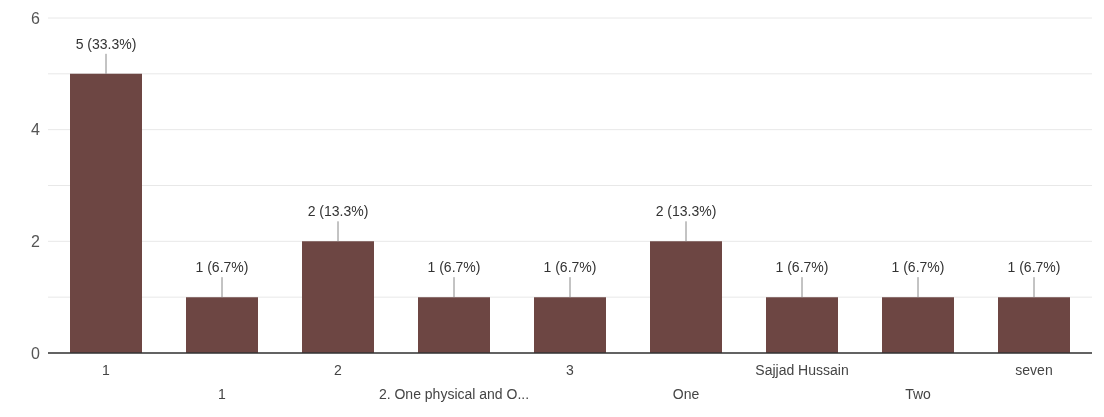 This screenshot has height=417, width=1104. Describe the element at coordinates (686, 394) in the screenshot. I see `x-tick-label: One` at that location.